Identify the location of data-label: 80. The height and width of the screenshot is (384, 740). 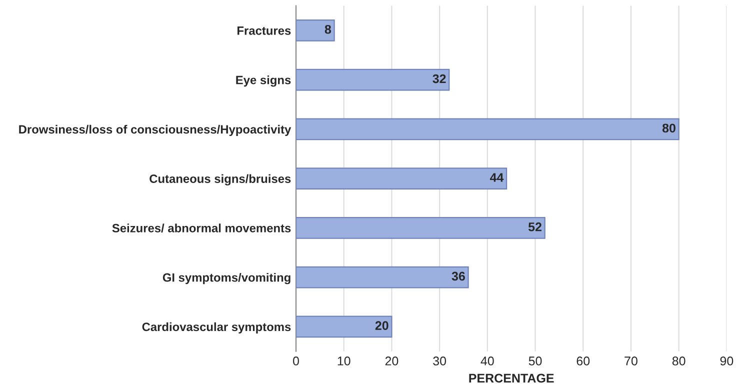
(669, 128).